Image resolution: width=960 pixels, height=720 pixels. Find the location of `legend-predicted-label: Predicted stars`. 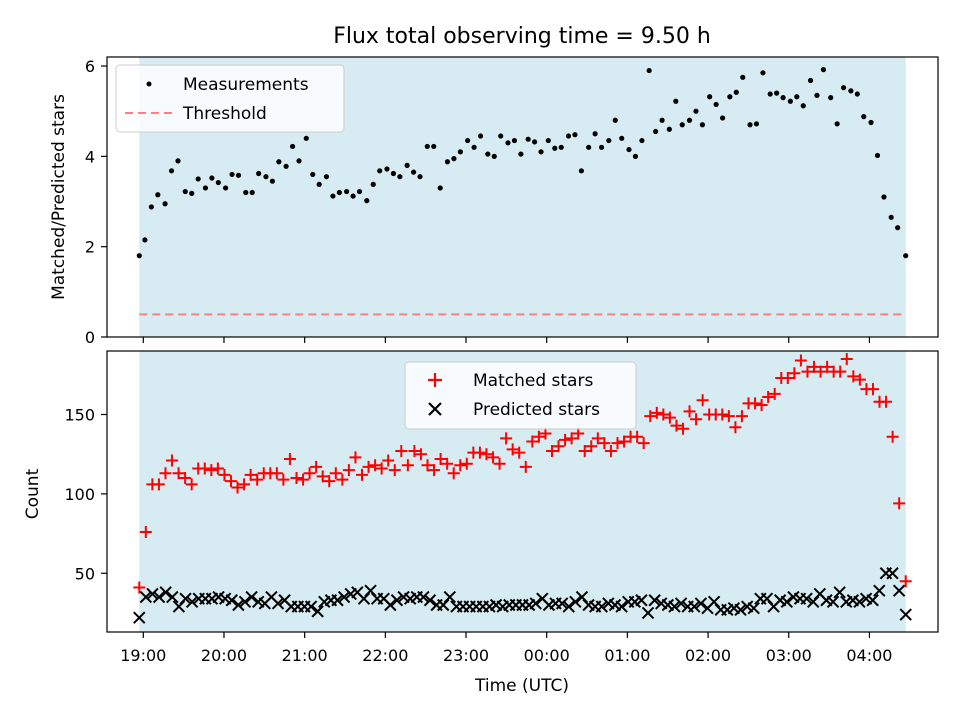

legend-predicted-label: Predicted stars is located at coordinates (536, 410).